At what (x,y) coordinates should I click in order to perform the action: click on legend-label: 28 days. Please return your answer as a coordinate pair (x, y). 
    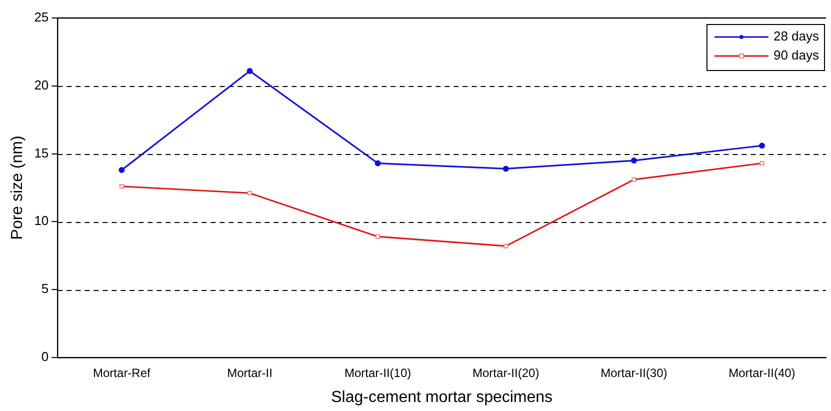
    Looking at the image, I should click on (796, 36).